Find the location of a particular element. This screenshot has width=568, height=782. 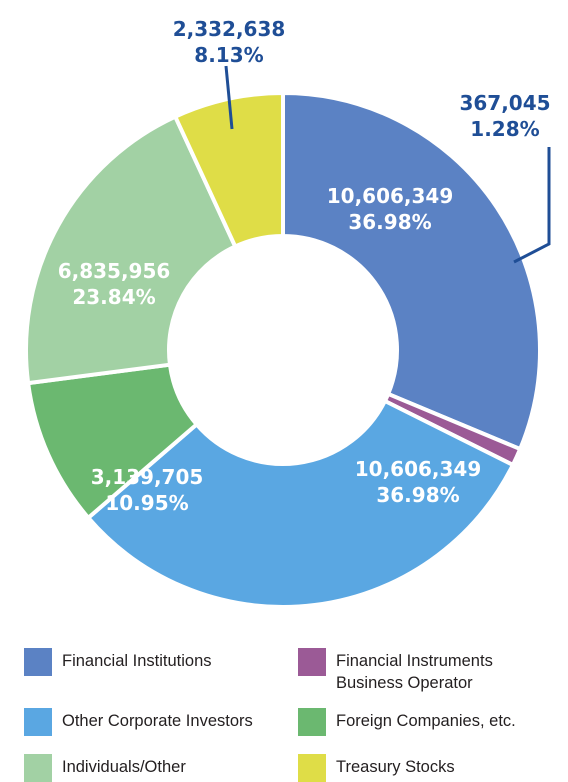

legend-label: Individuals/Other is located at coordinates (124, 766).